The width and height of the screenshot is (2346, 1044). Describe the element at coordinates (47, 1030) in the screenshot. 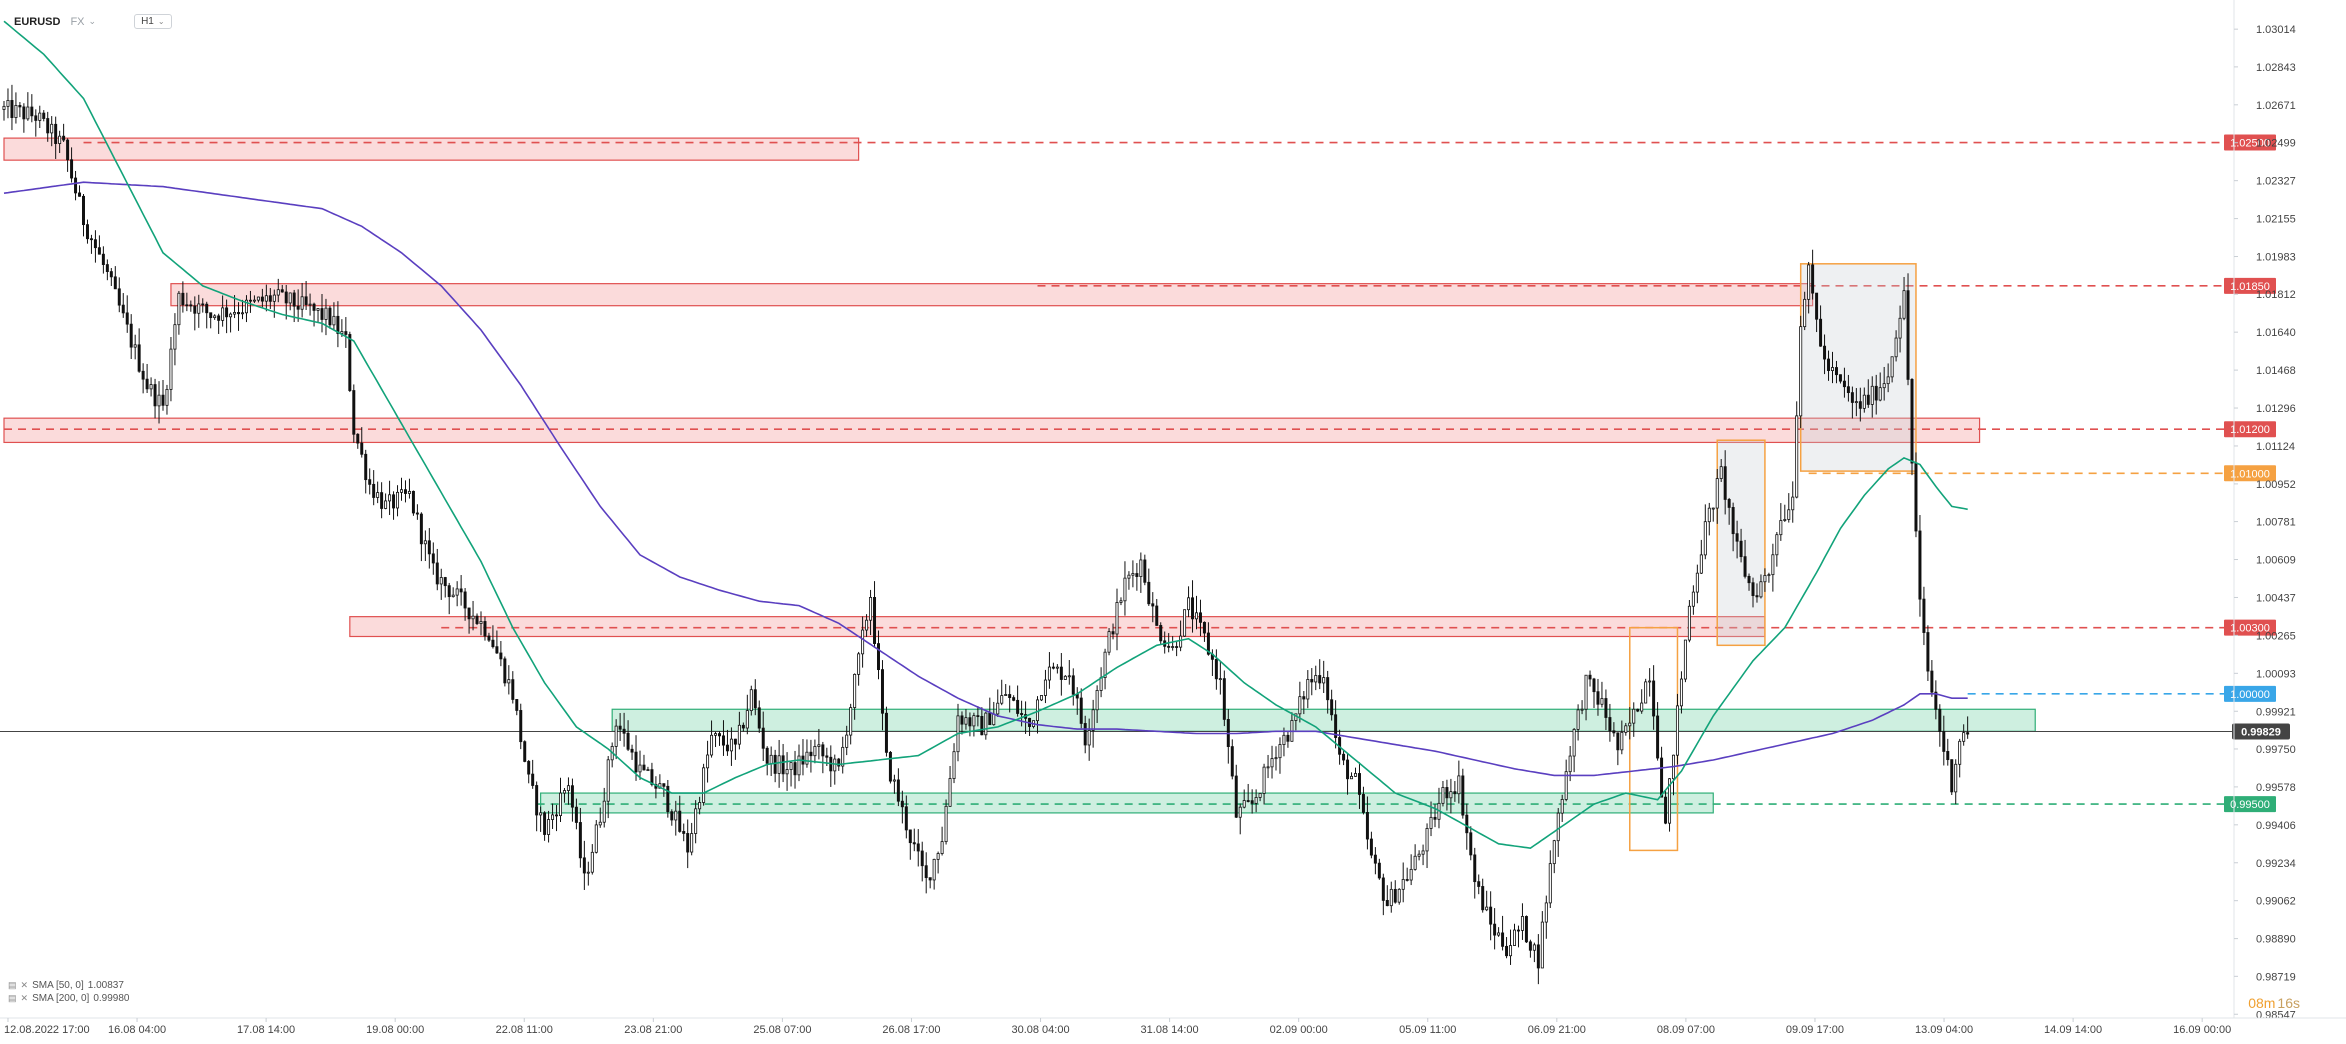

I see `time-tick-label: 12.08.2022 17:00` at that location.